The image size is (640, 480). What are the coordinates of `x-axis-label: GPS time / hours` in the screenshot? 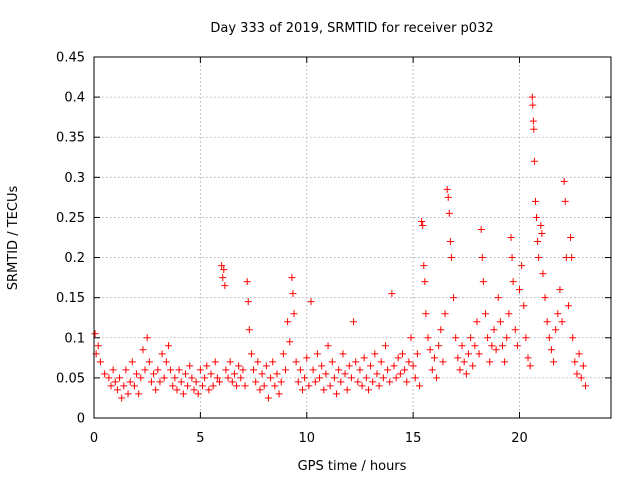 It's located at (352, 466).